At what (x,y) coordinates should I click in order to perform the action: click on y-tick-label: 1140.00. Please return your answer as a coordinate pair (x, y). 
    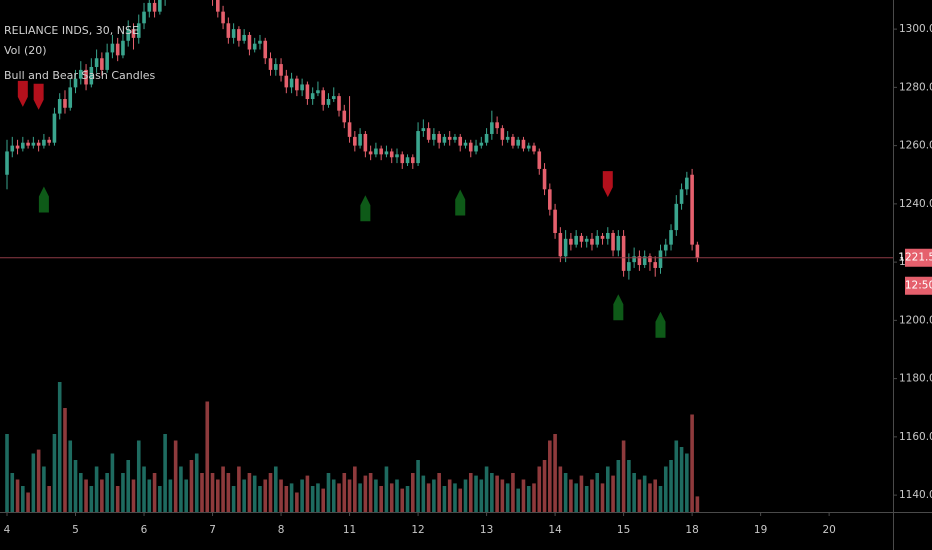
    Looking at the image, I should click on (915, 495).